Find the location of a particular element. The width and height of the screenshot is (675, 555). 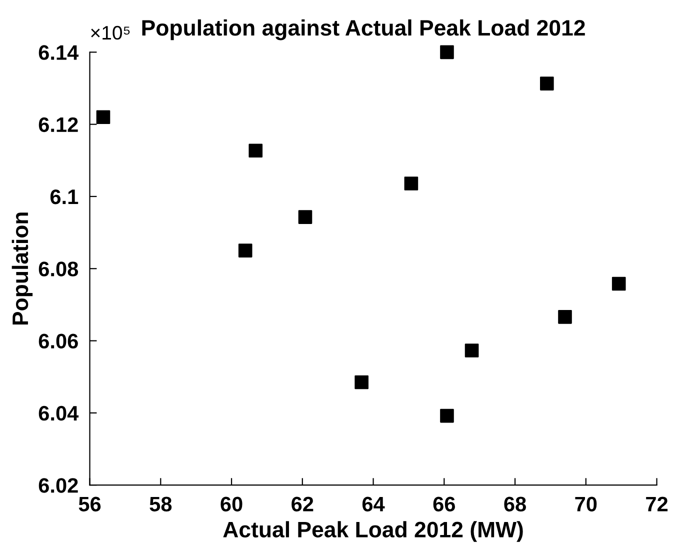

y-tick-label: 6.04 is located at coordinates (58, 413).